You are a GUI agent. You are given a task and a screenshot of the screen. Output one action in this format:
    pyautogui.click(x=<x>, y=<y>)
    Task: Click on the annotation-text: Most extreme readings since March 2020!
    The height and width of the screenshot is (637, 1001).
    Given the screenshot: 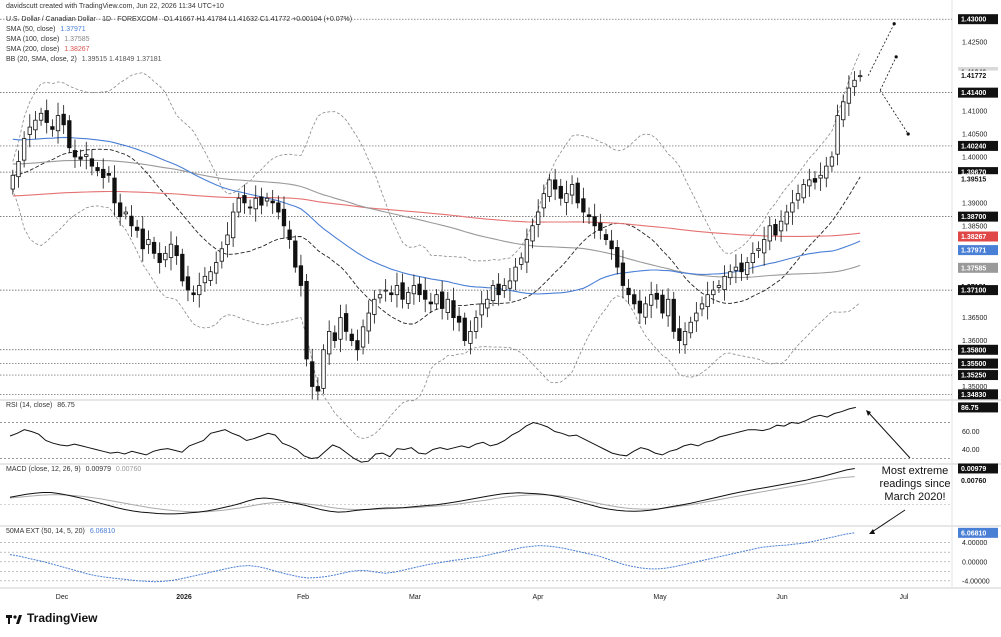 What is the action you would take?
    pyautogui.click(x=915, y=484)
    